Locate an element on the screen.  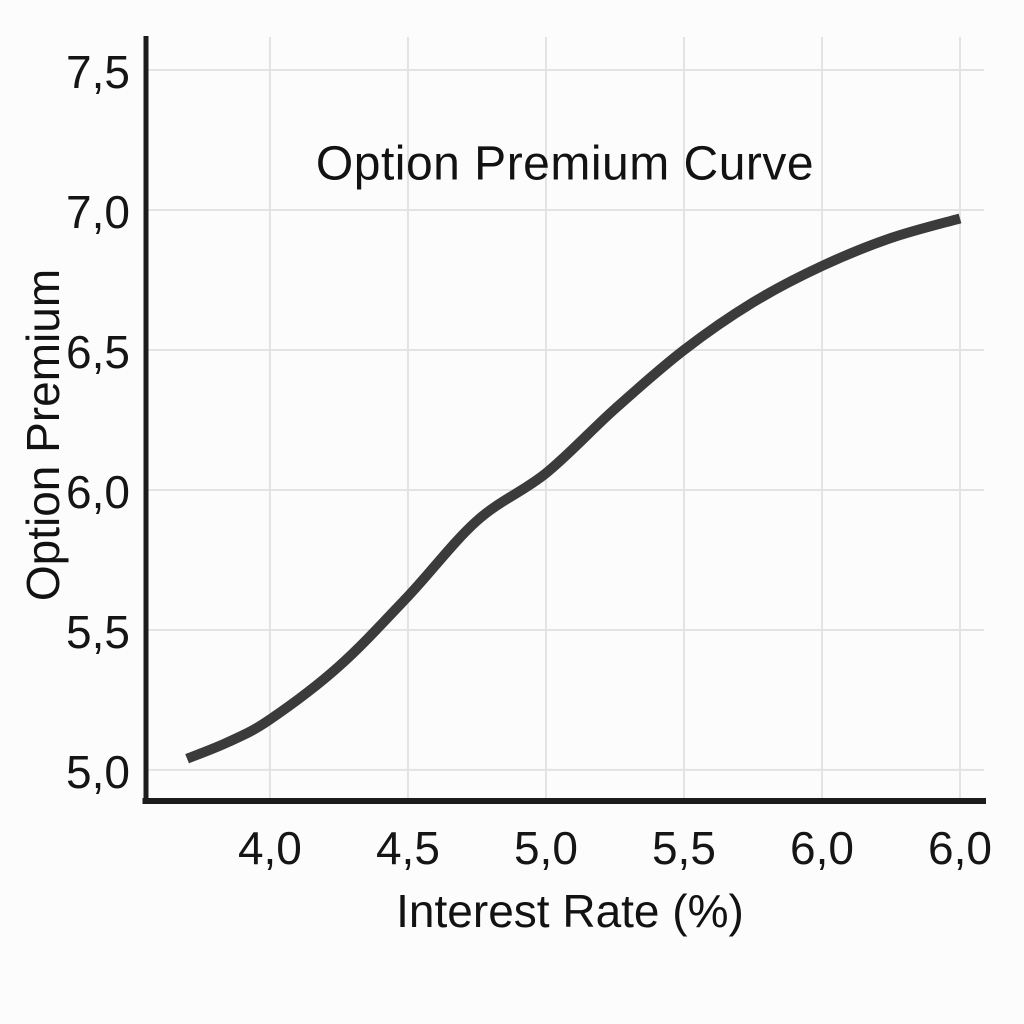
x-tick-label: 4,0 is located at coordinates (269, 848).